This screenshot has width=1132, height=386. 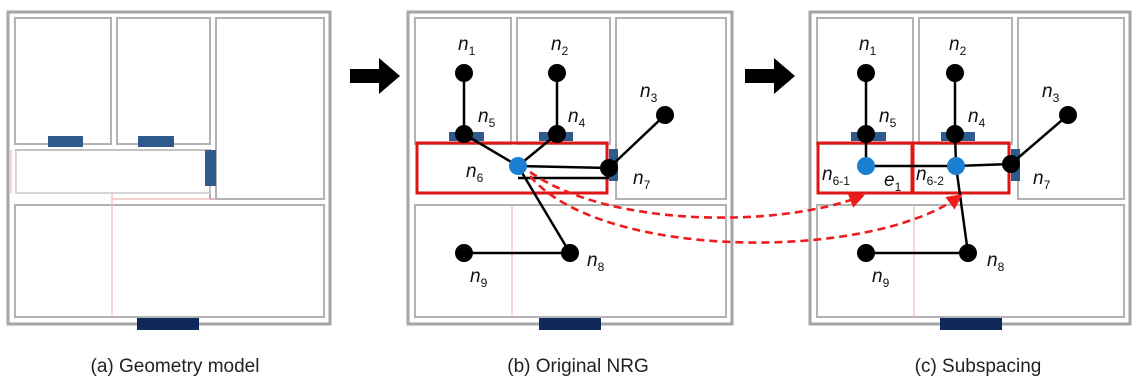 I want to click on node-n6, so click(x=518, y=166).